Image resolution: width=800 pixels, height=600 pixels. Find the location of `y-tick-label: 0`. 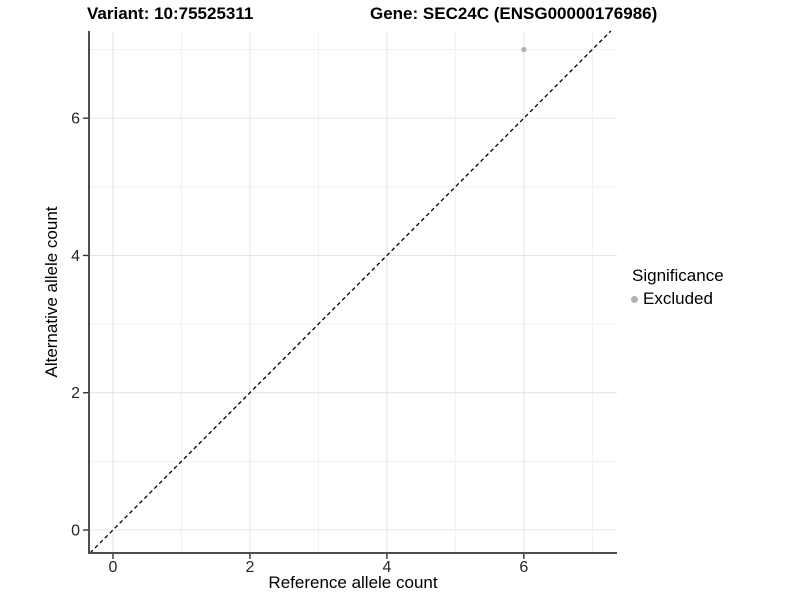

y-tick-label: 0 is located at coordinates (75, 531).